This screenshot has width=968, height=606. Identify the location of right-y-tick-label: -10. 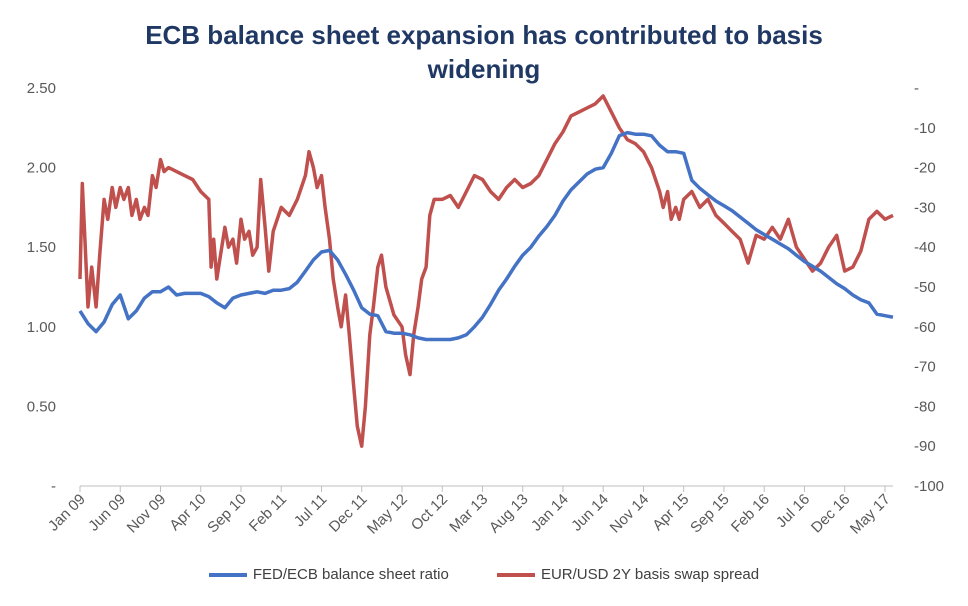
(925, 128).